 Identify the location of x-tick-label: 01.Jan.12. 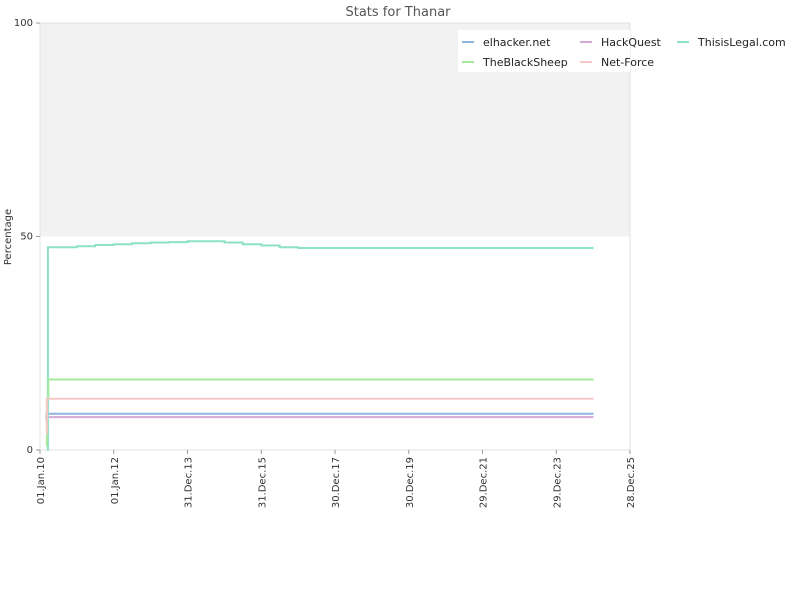
(115, 480).